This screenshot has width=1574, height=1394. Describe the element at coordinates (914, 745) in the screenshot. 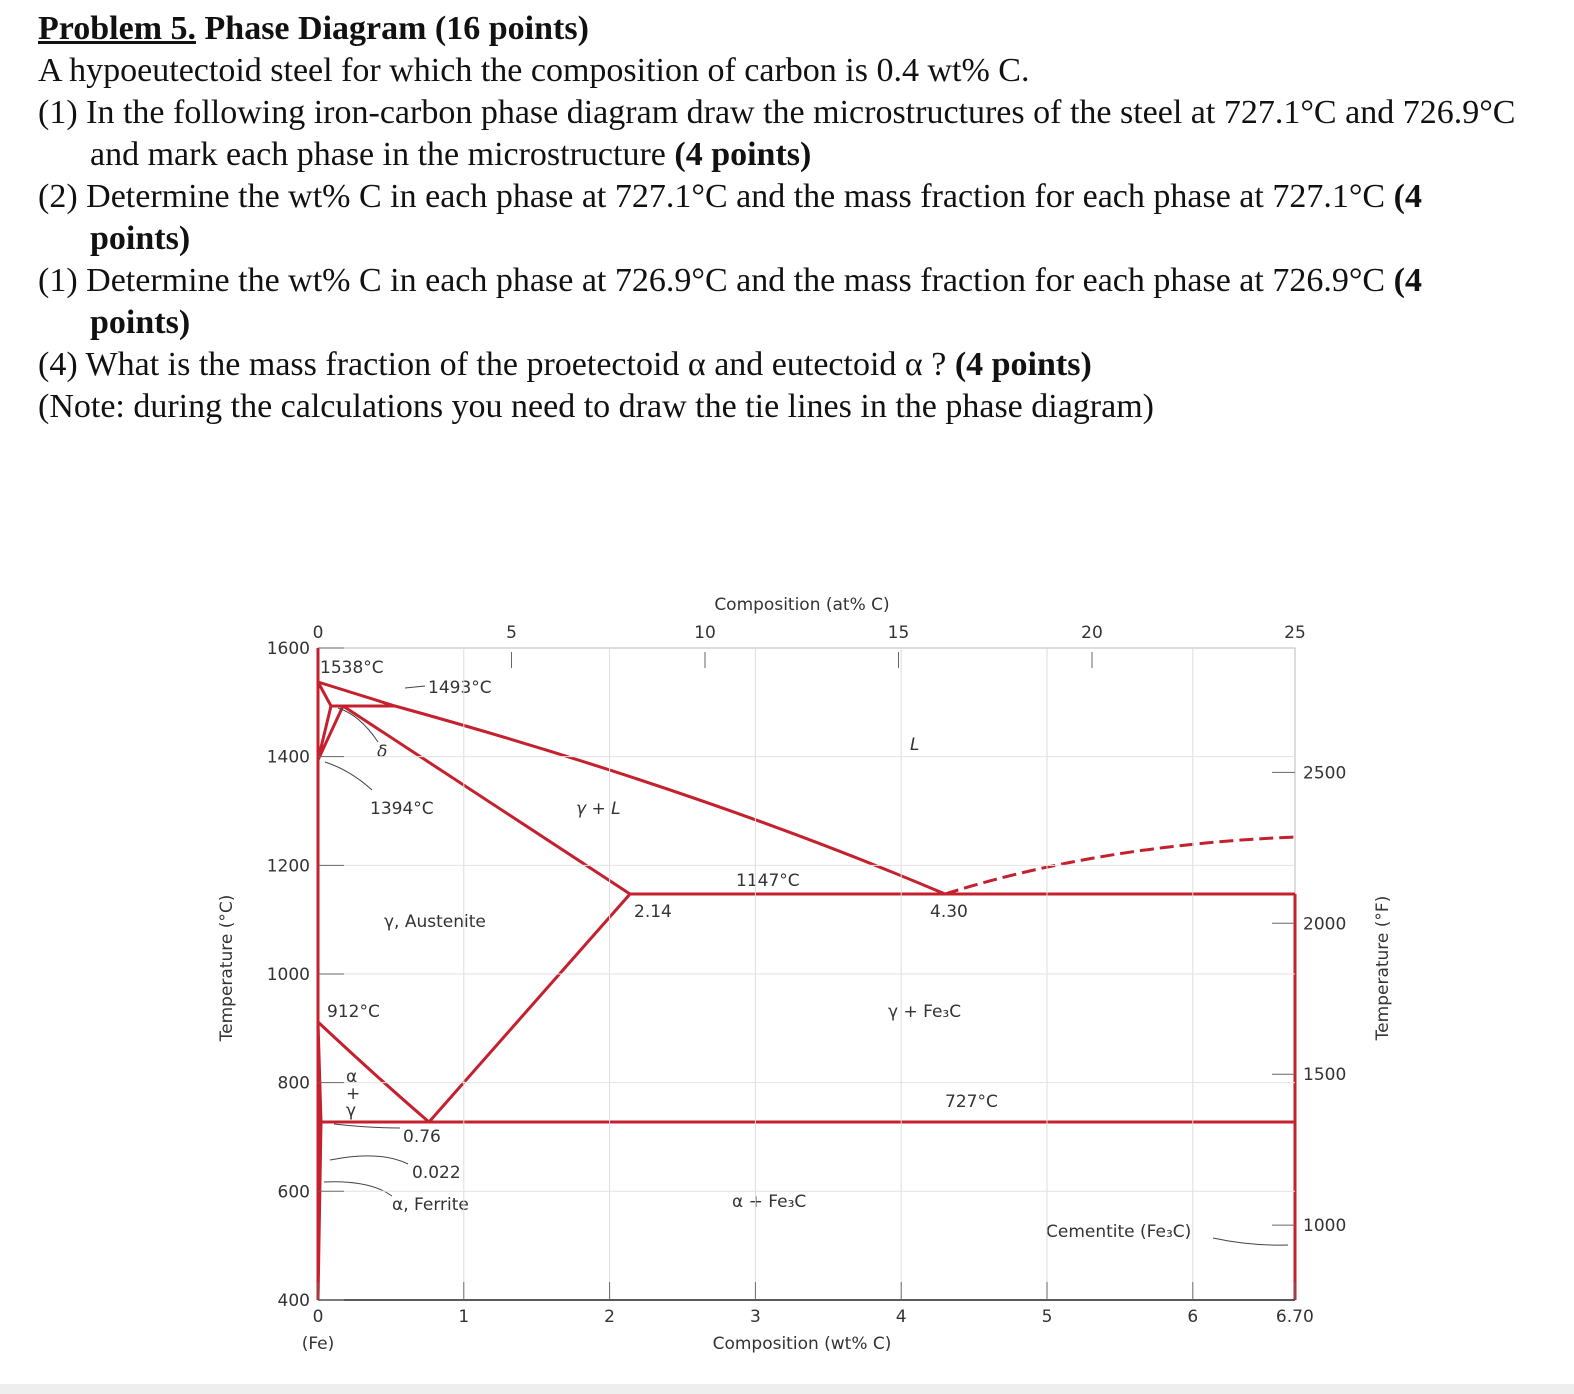

I see `label: L` at that location.